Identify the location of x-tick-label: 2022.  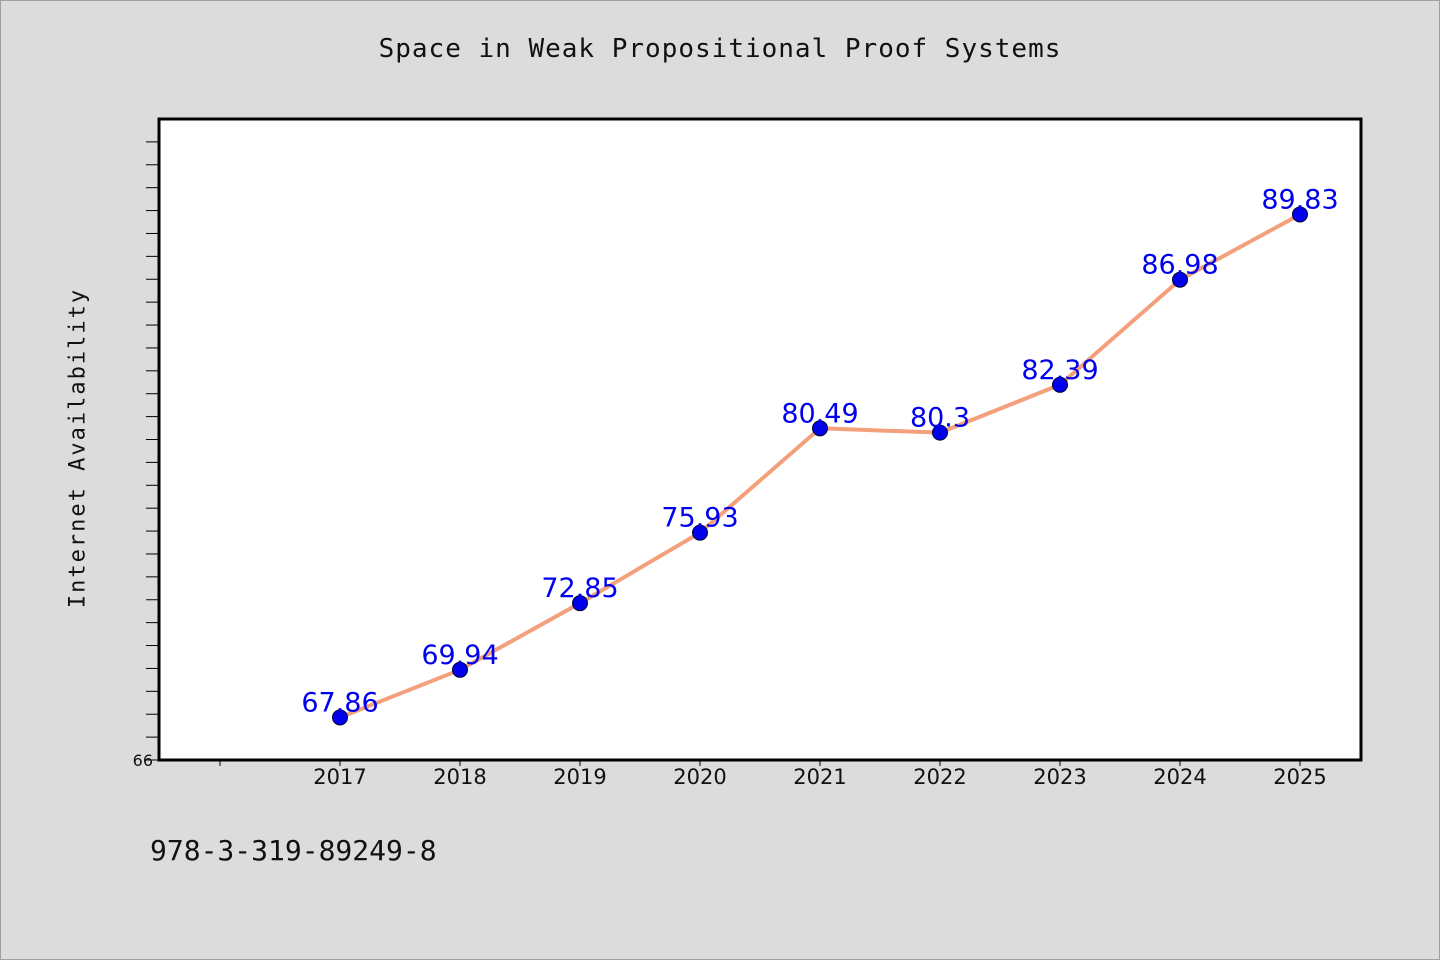
(939, 777).